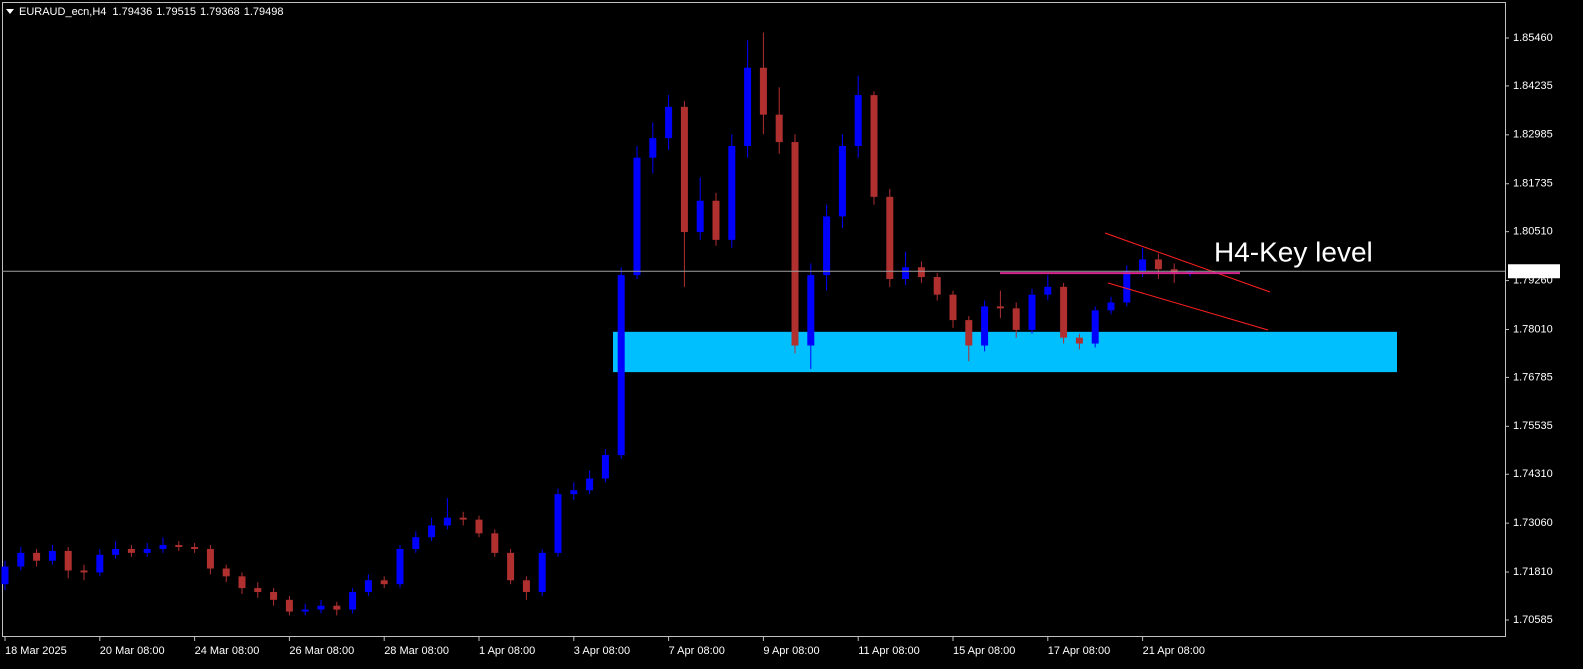 The height and width of the screenshot is (669, 1583). I want to click on current-price-box, so click(1534, 271).